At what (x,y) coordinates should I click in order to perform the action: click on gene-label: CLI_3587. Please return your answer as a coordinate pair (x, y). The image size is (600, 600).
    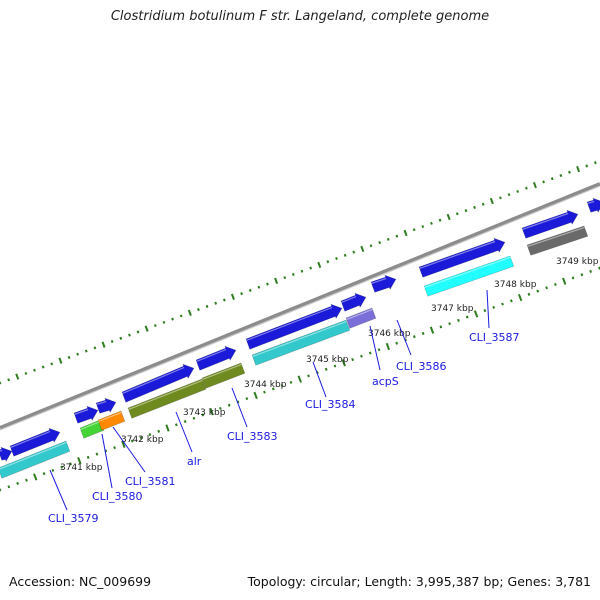
    Looking at the image, I should click on (494, 337).